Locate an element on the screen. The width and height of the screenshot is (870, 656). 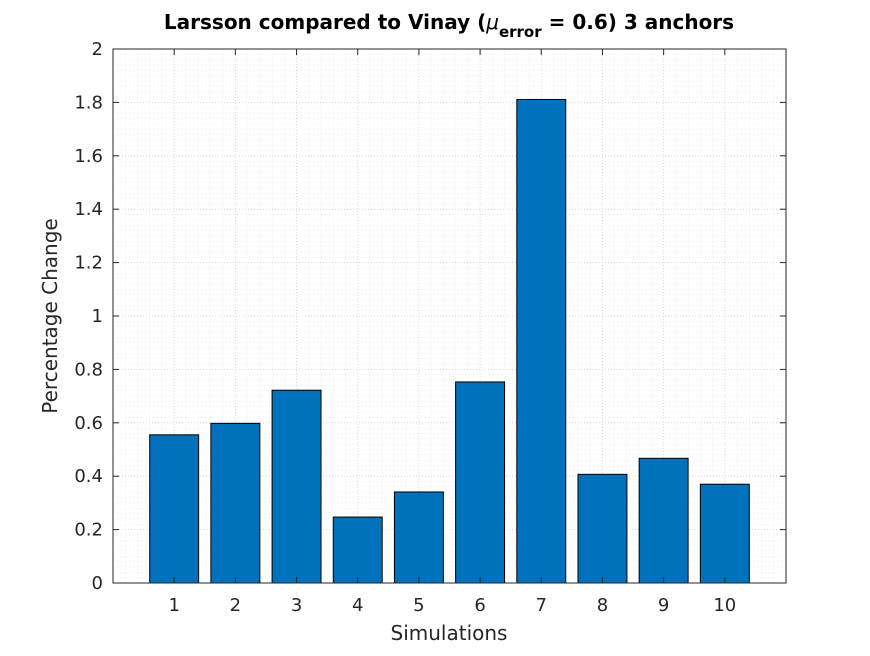
chart-title-mu: μ is located at coordinates (492, 22).